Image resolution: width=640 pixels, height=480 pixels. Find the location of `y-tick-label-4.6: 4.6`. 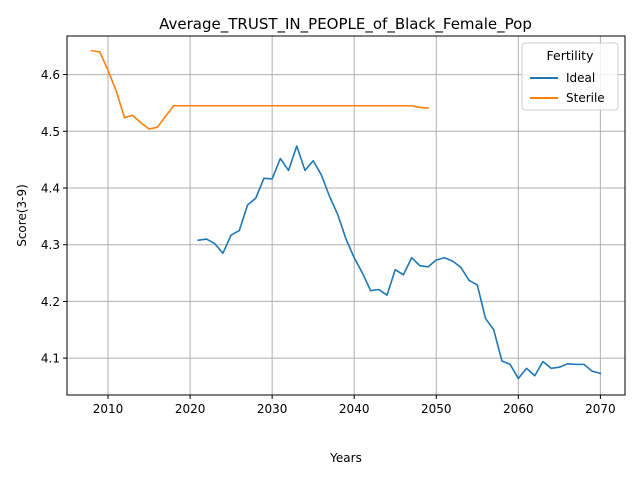

y-tick-label-4.6: 4.6 is located at coordinates (50, 75).